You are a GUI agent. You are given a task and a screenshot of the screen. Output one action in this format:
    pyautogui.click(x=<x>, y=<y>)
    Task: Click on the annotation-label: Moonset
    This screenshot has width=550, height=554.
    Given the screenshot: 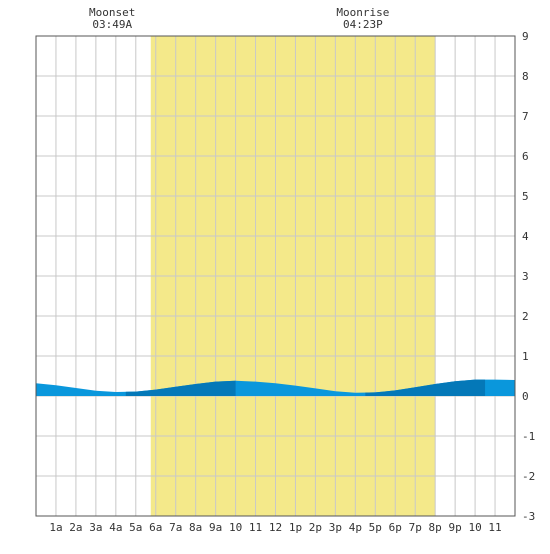 What is the action you would take?
    pyautogui.click(x=112, y=12)
    